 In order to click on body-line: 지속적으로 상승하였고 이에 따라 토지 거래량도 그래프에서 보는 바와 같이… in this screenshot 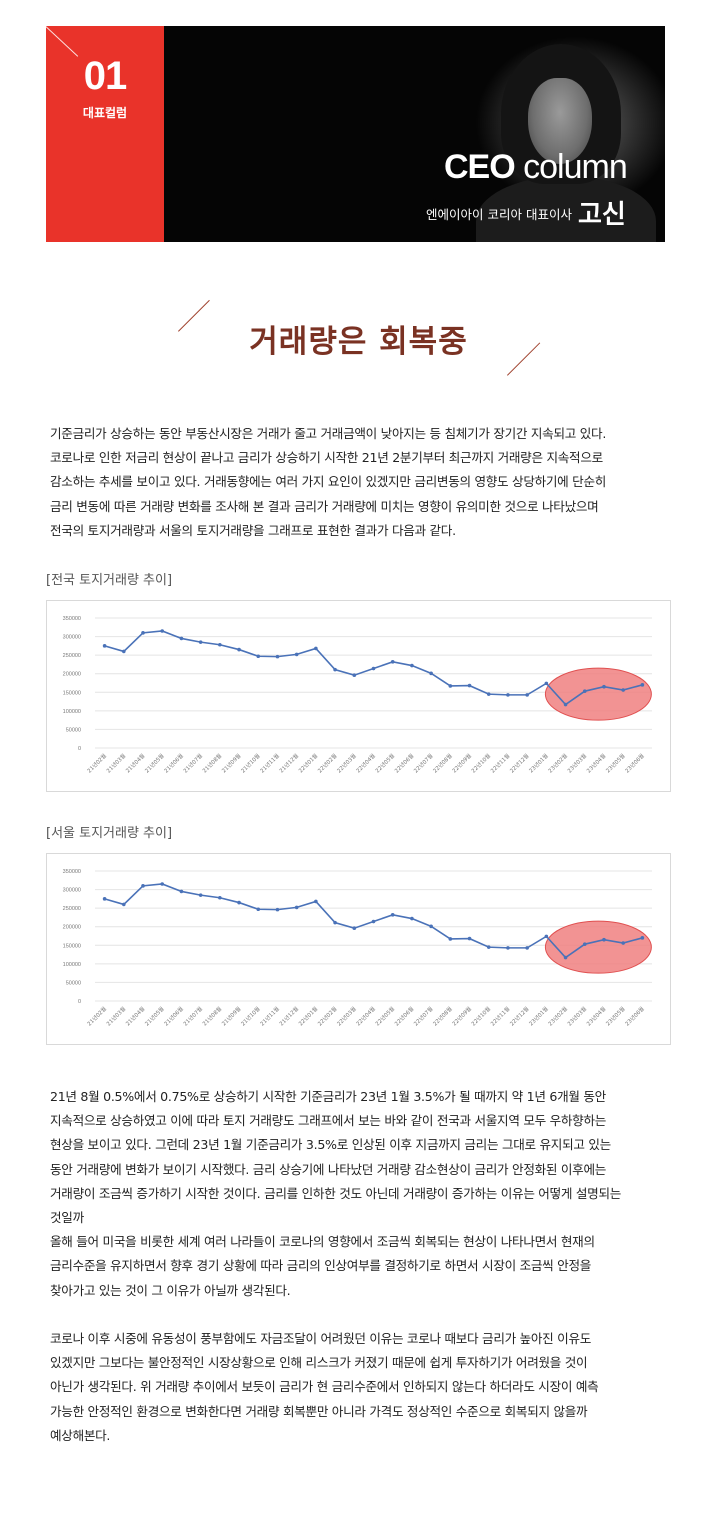, I will do `click(328, 1121)`.